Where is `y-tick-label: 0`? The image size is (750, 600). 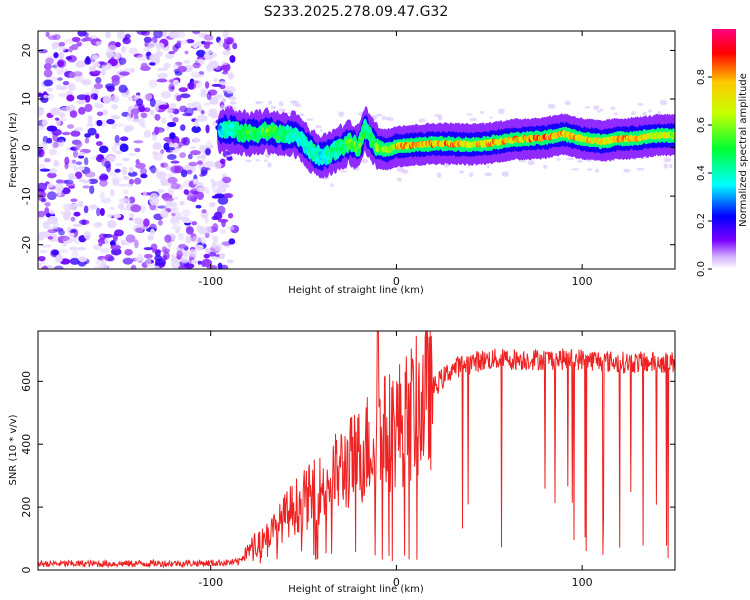 y-tick-label: 0 is located at coordinates (26, 147).